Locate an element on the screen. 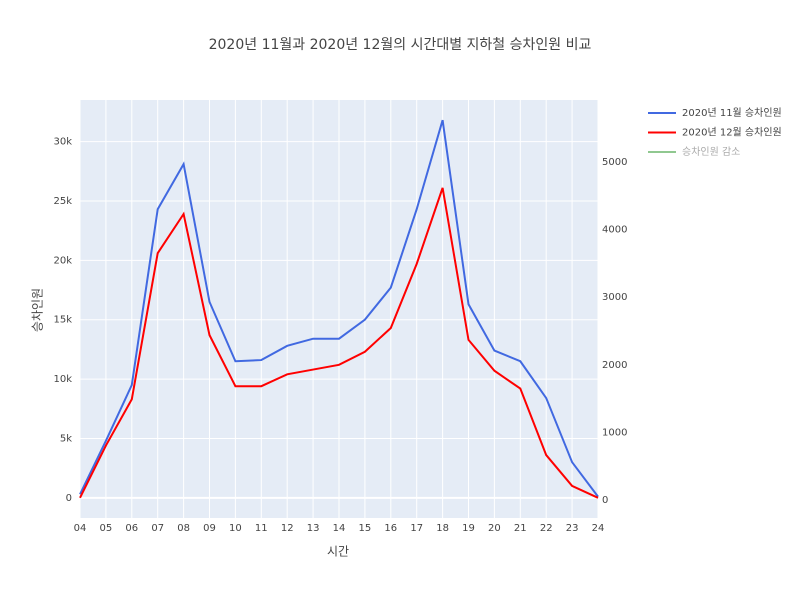  y2-tick-label: 4000 is located at coordinates (614, 230).